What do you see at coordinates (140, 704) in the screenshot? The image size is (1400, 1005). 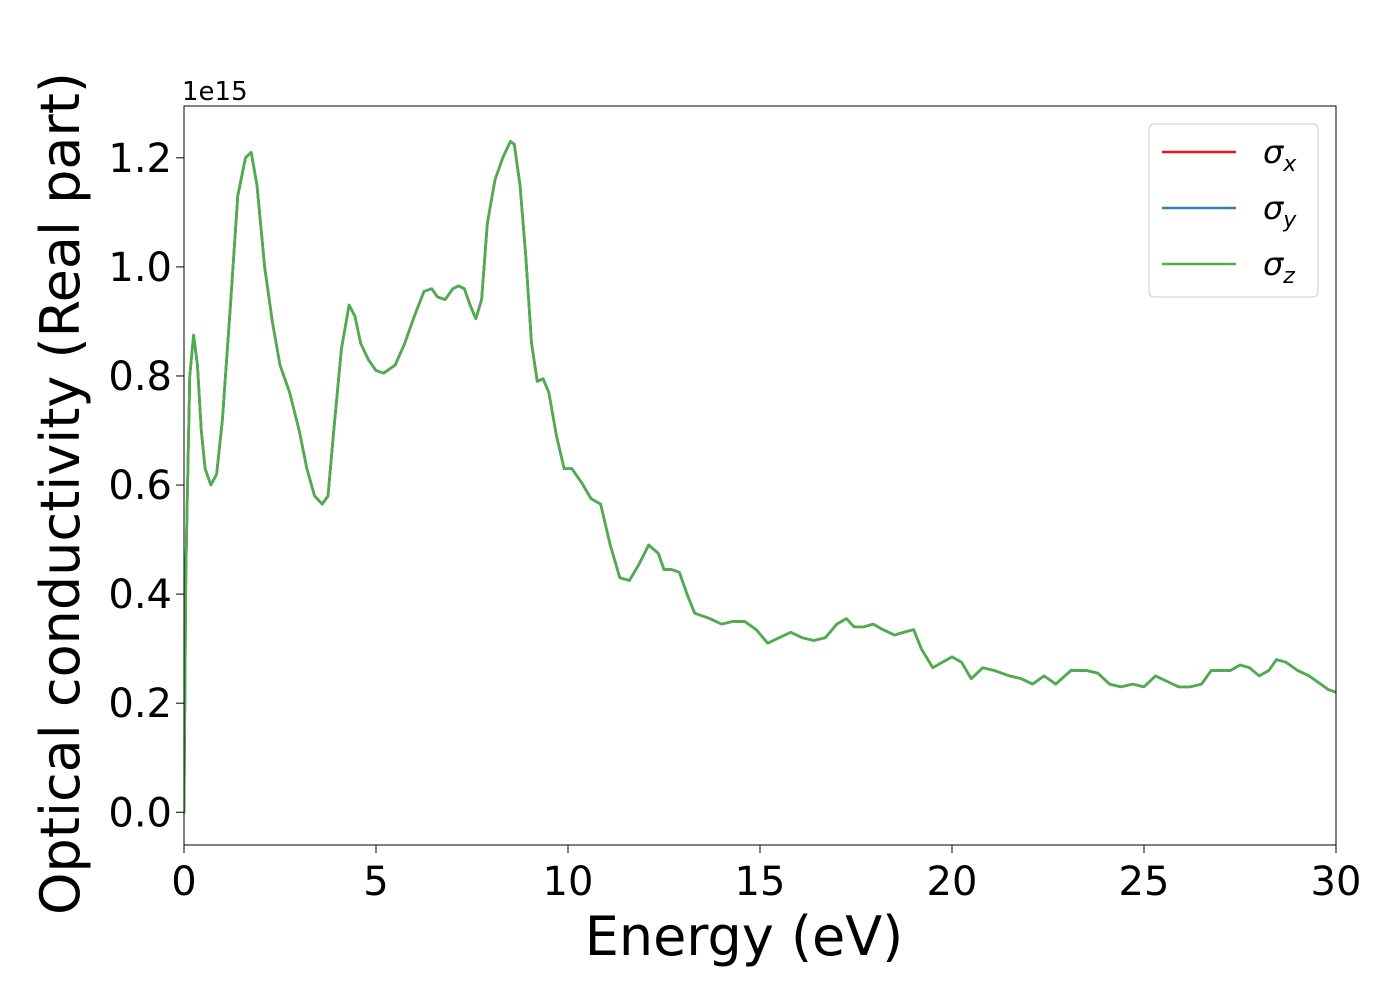 I see `y-tick-label: 0.2` at bounding box center [140, 704].